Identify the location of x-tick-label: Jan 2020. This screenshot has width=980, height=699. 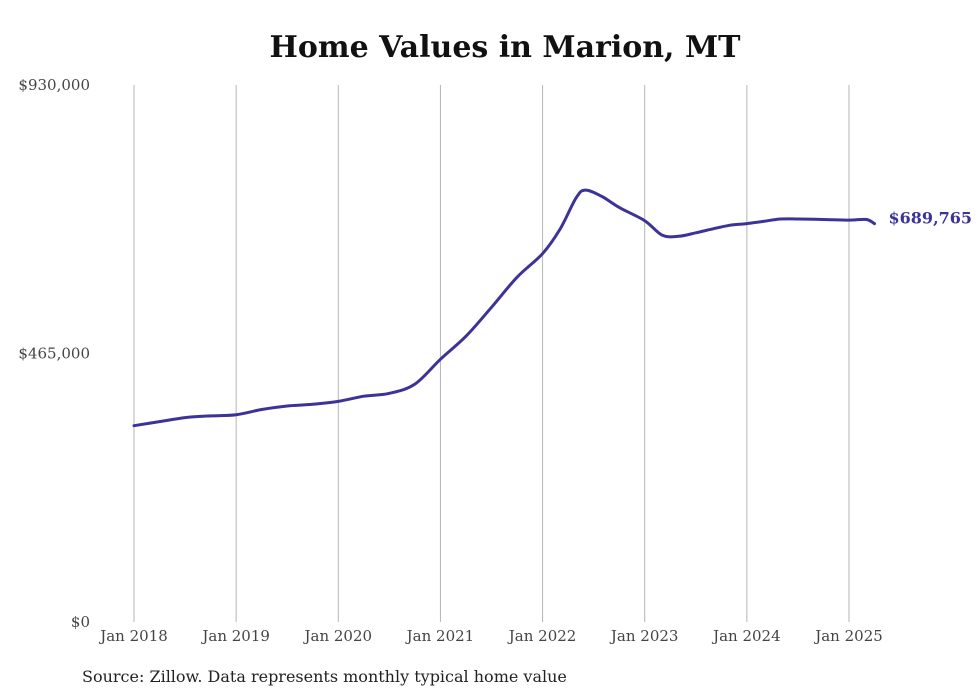
(338, 636).